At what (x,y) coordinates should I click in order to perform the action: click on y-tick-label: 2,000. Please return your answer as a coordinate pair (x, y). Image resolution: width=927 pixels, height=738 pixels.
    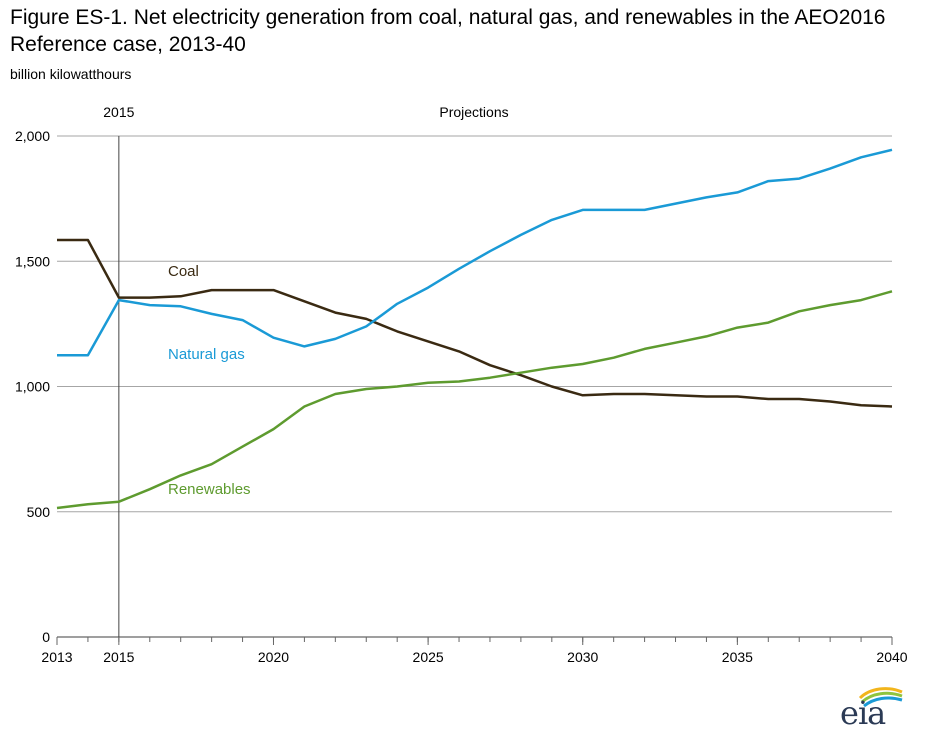
    Looking at the image, I should click on (32, 136).